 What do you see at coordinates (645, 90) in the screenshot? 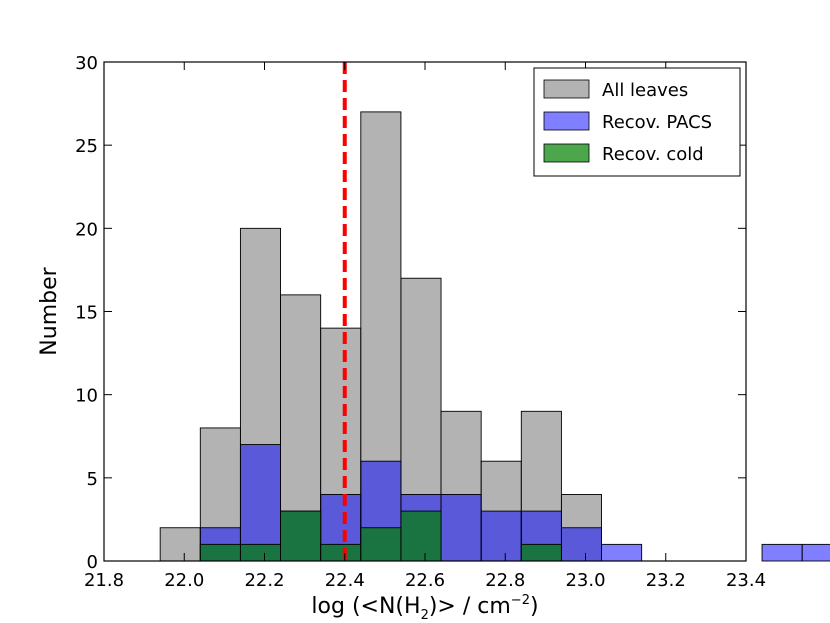
I see `legend-label: All leaves` at bounding box center [645, 90].